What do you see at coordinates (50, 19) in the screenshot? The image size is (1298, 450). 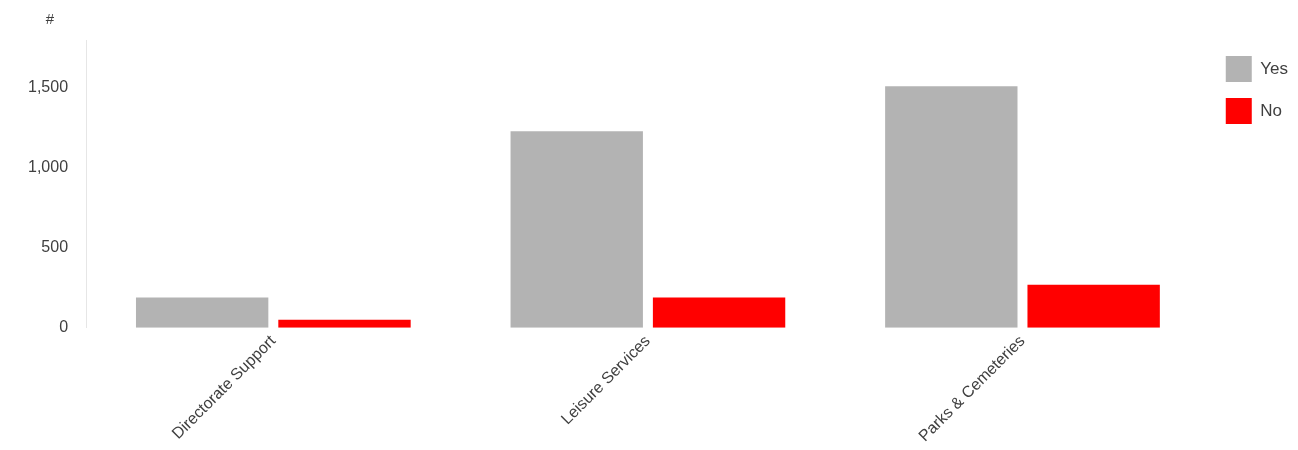 I see `y-axis-title: #` at bounding box center [50, 19].